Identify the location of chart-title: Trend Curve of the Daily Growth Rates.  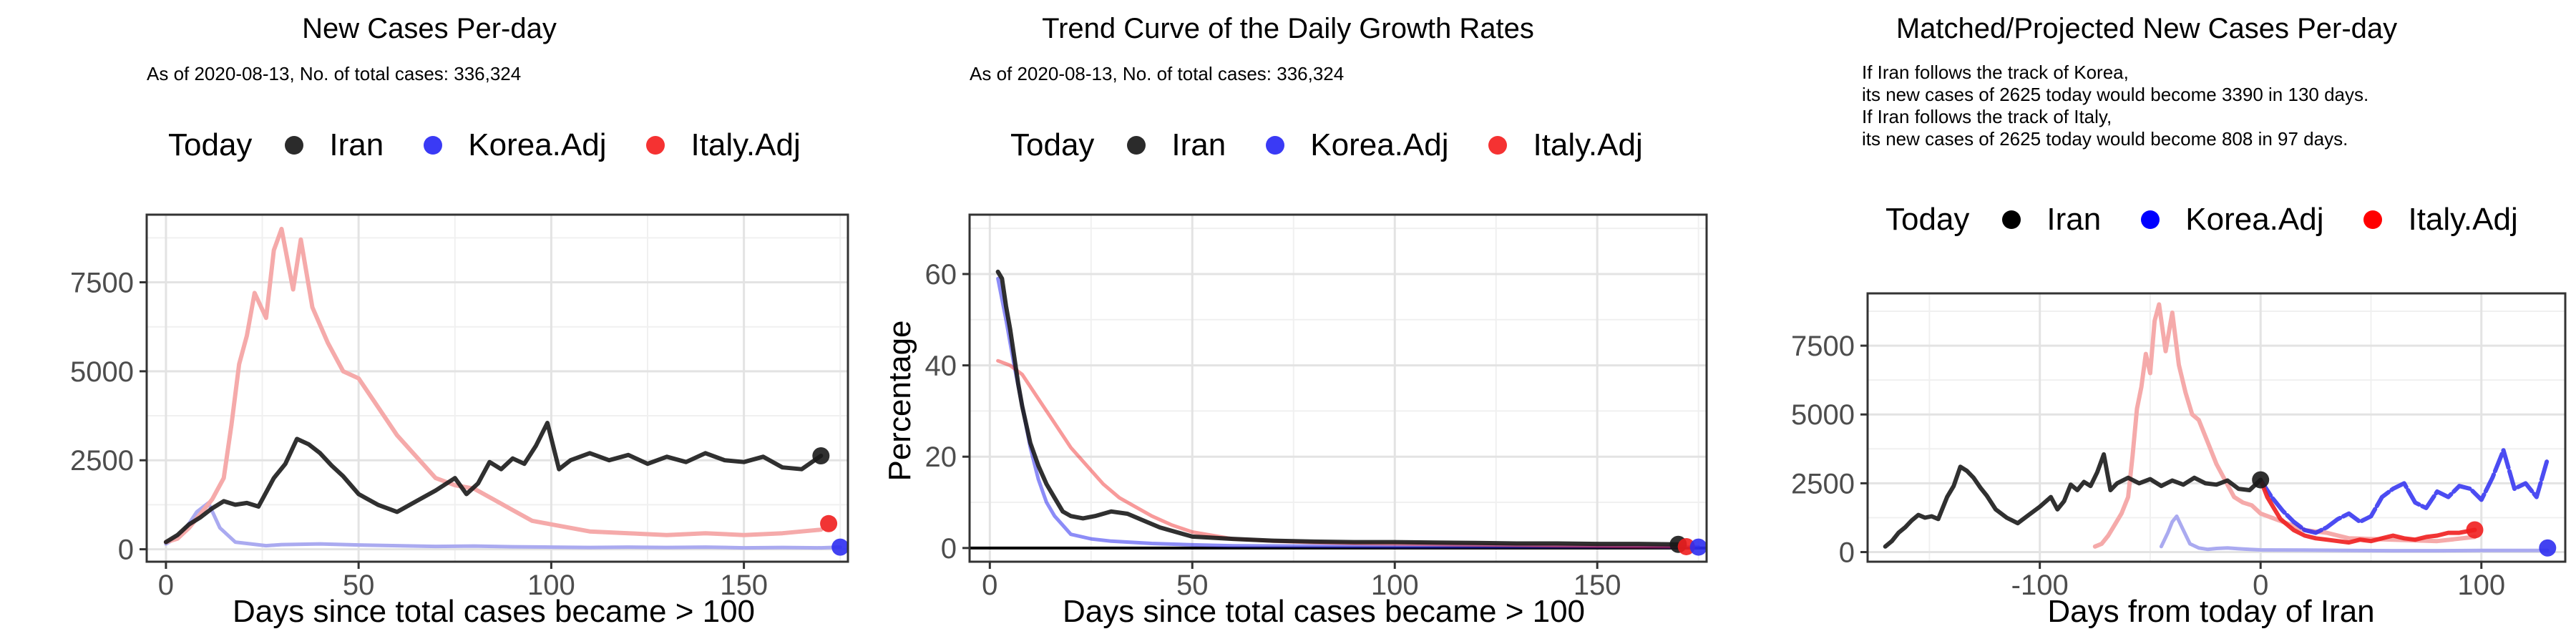
(1288, 28).